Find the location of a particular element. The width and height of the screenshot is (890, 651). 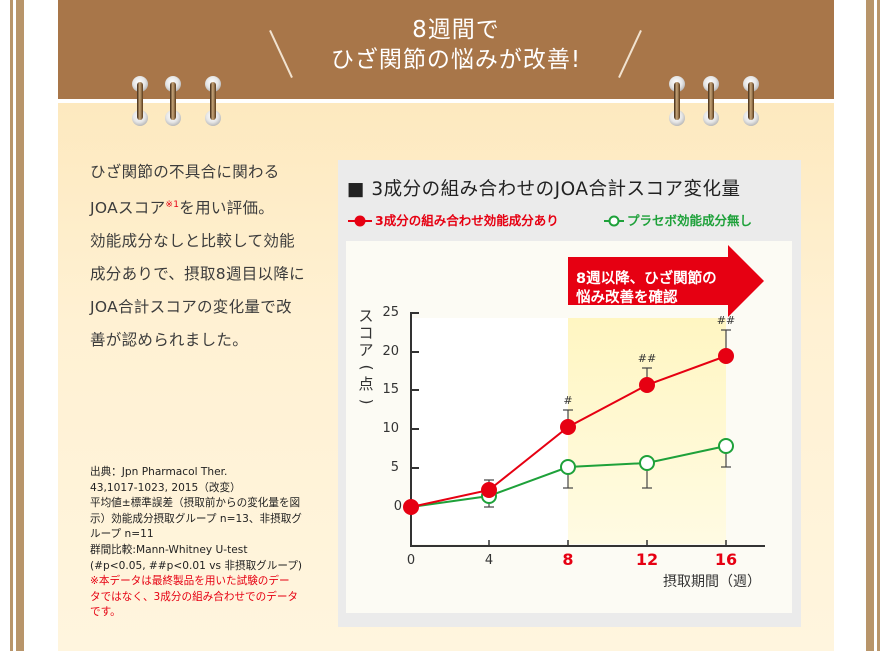

legend-active: 3成分の組み合わせ効能成分あり is located at coordinates (453, 219).